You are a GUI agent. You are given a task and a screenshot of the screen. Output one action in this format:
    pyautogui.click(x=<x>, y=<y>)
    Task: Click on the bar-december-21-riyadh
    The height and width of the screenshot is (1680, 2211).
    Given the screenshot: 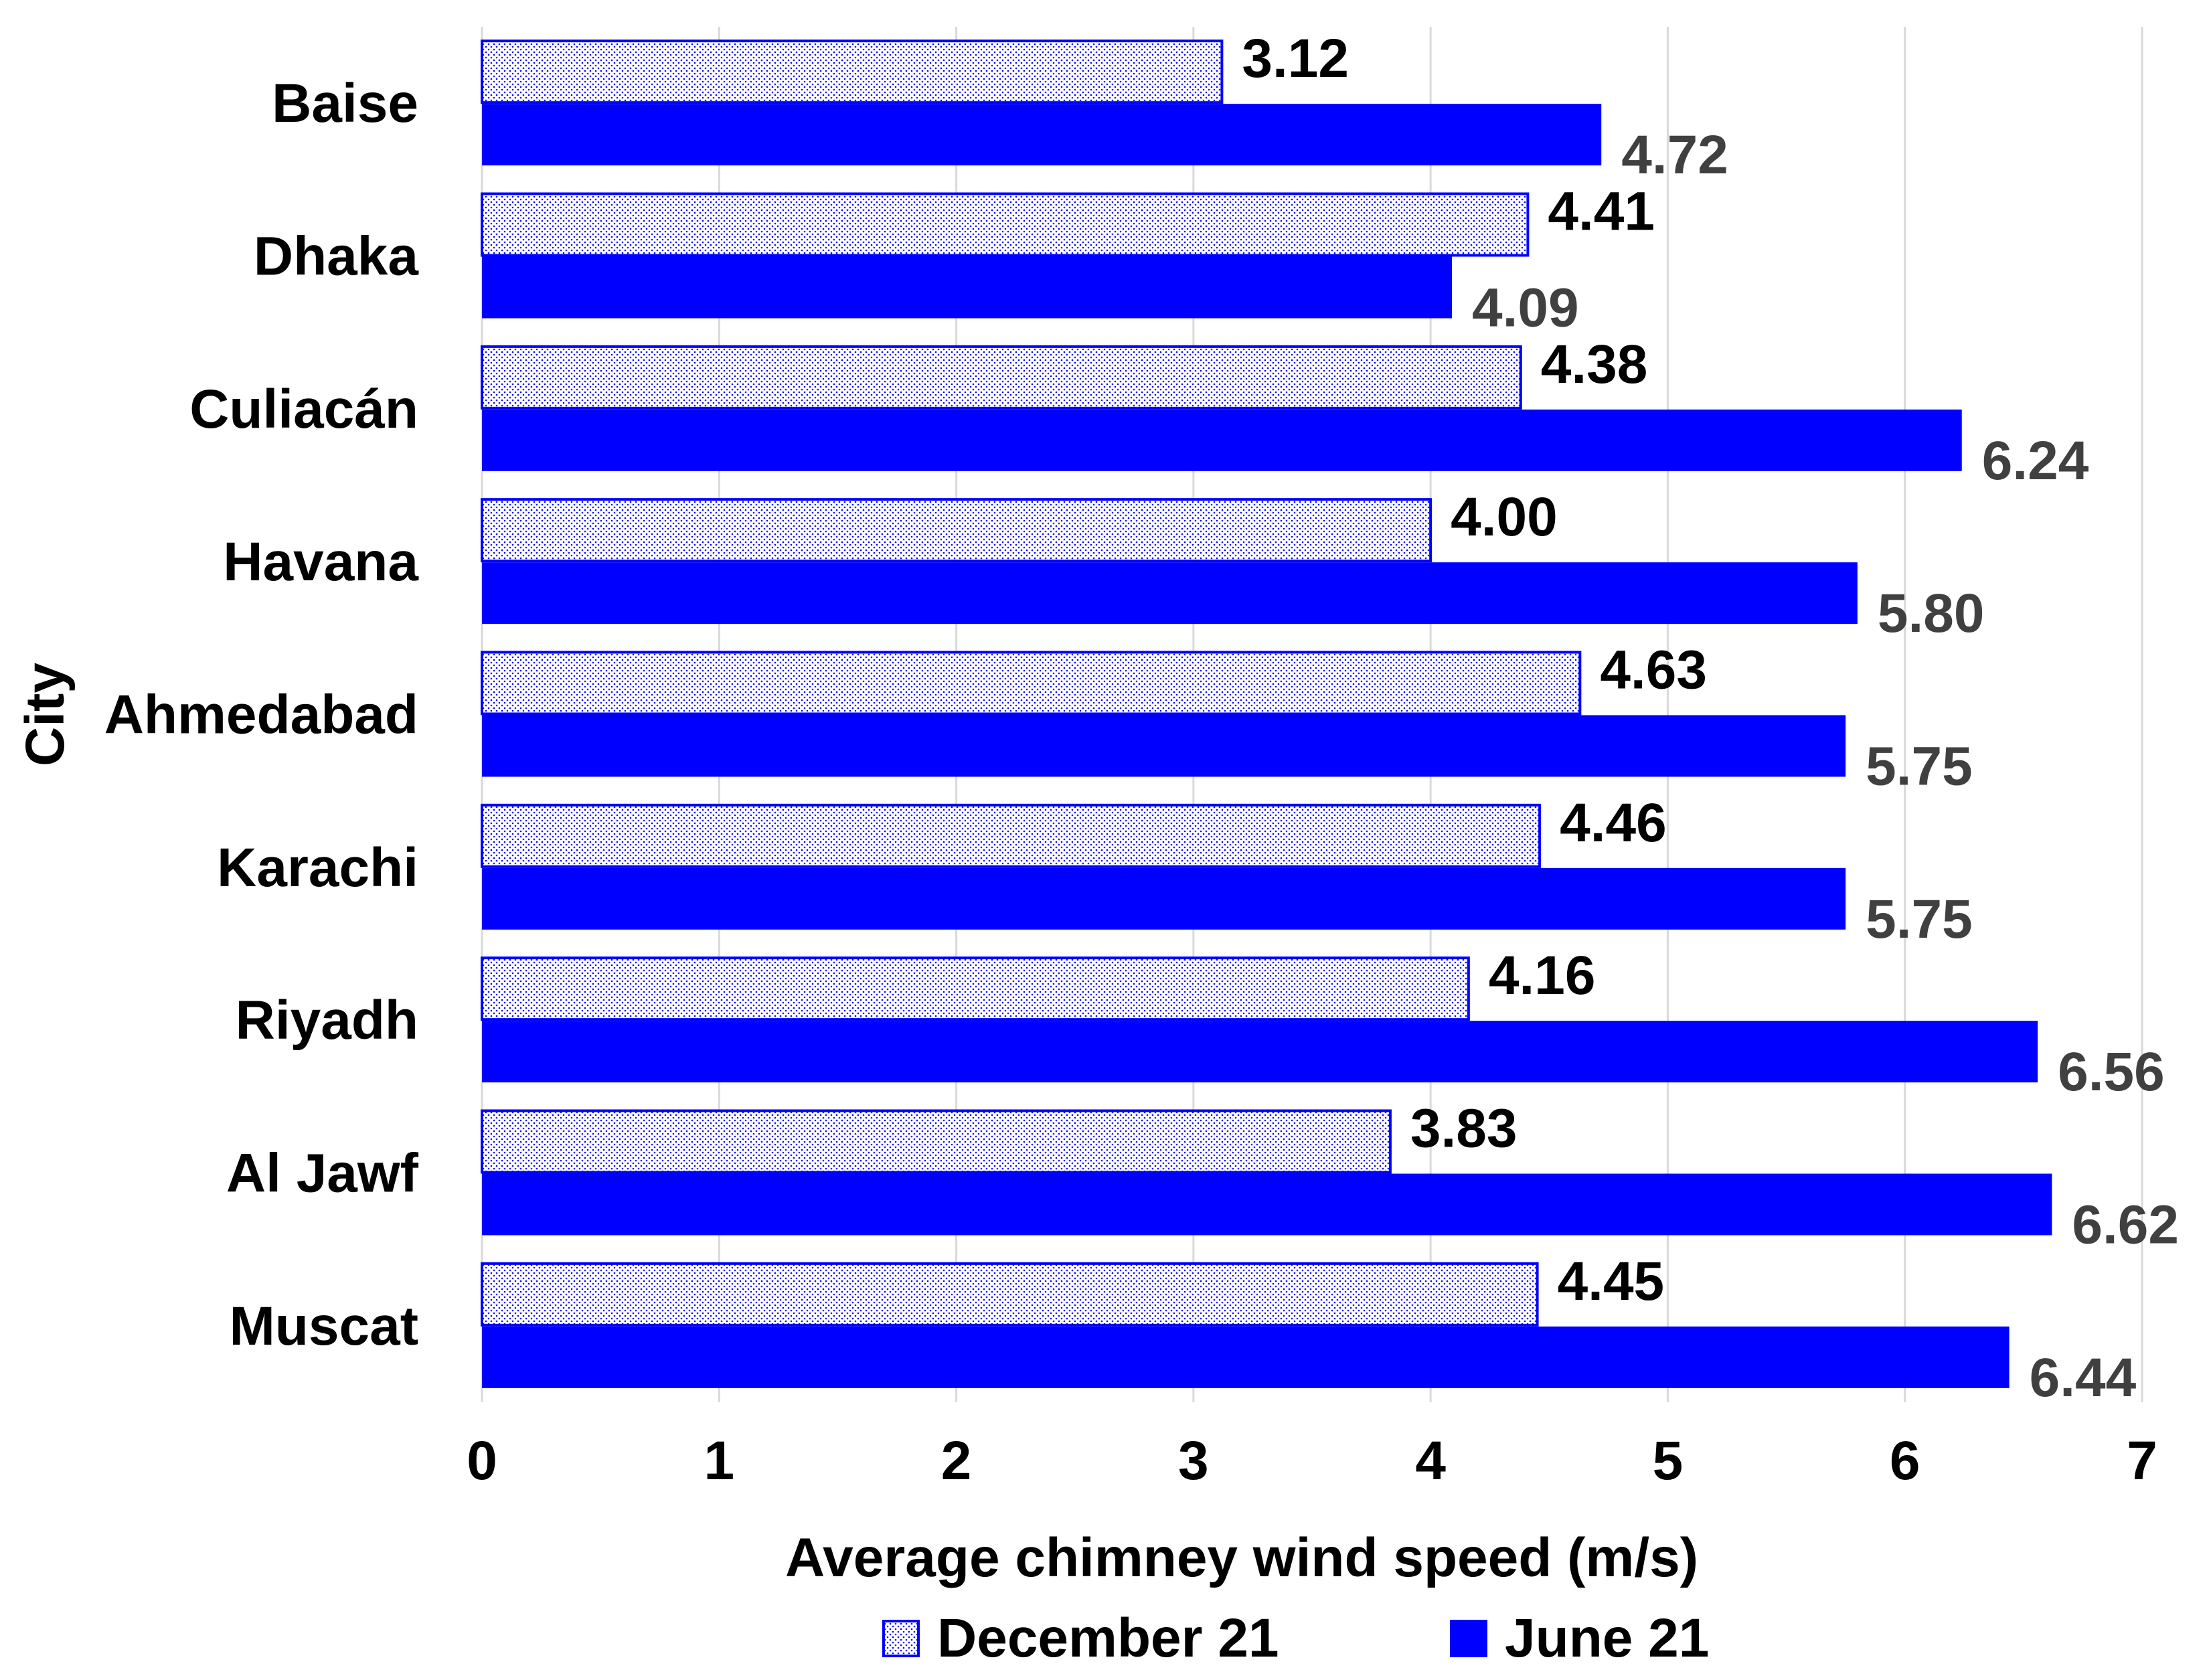 What is the action you would take?
    pyautogui.click(x=975, y=988)
    